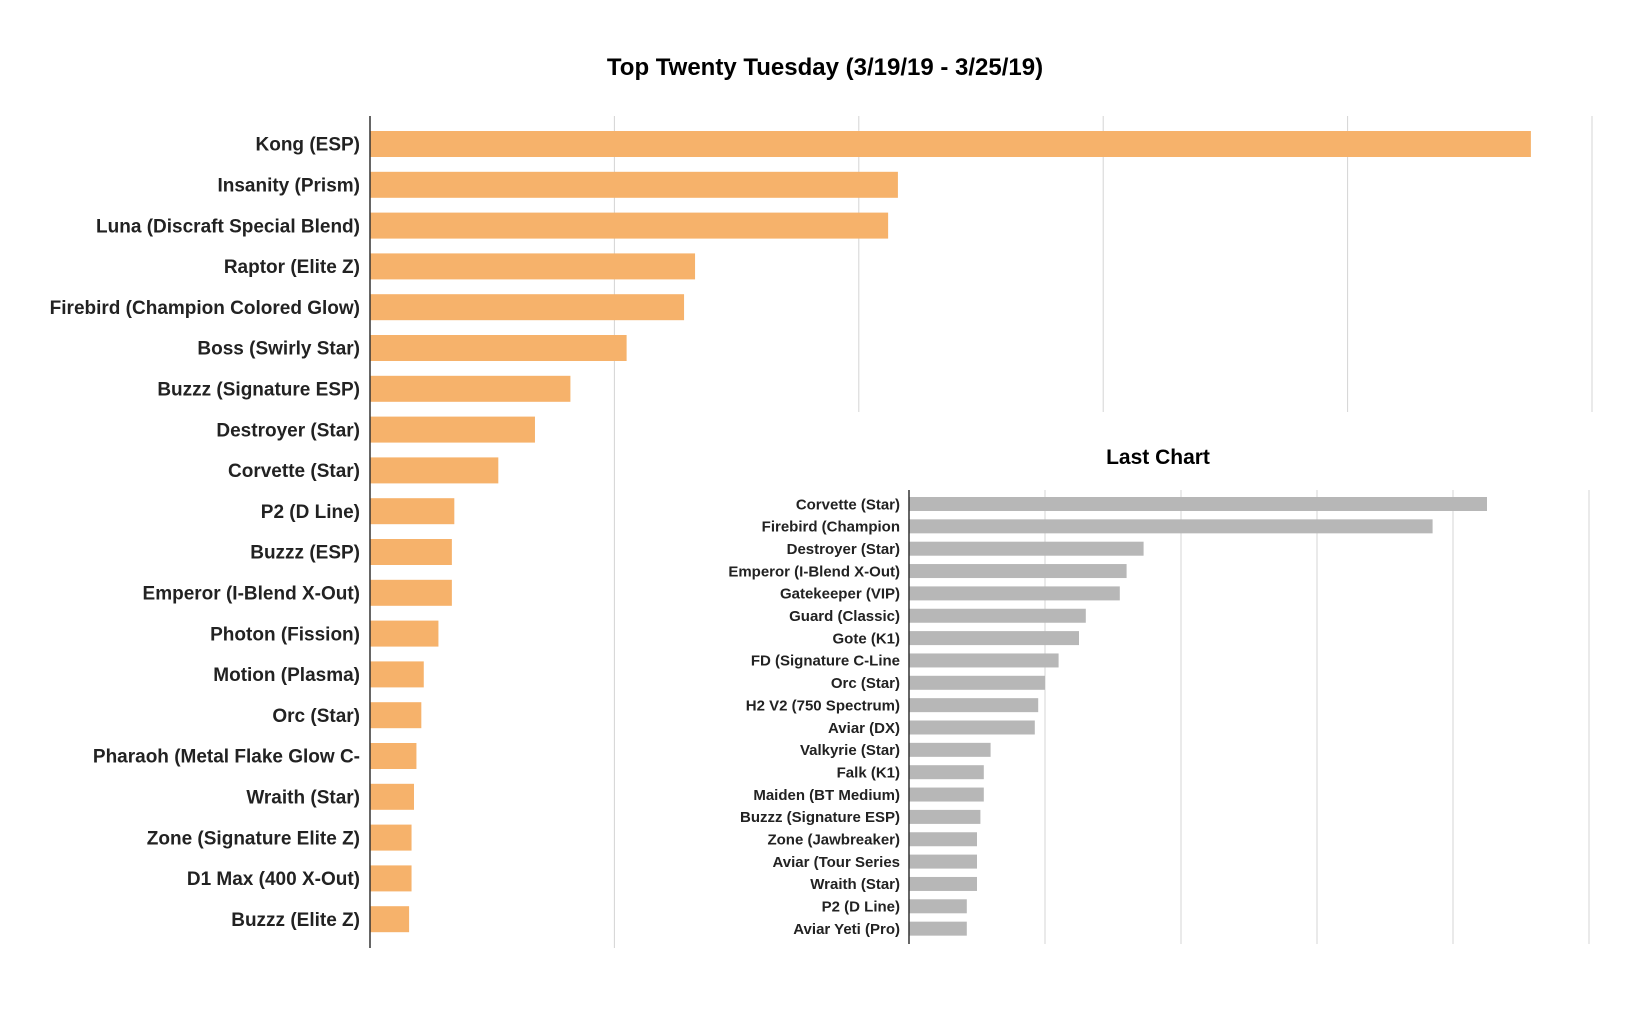  What do you see at coordinates (825, 661) in the screenshot?
I see `category-label: FD (Signature C-Line` at bounding box center [825, 661].